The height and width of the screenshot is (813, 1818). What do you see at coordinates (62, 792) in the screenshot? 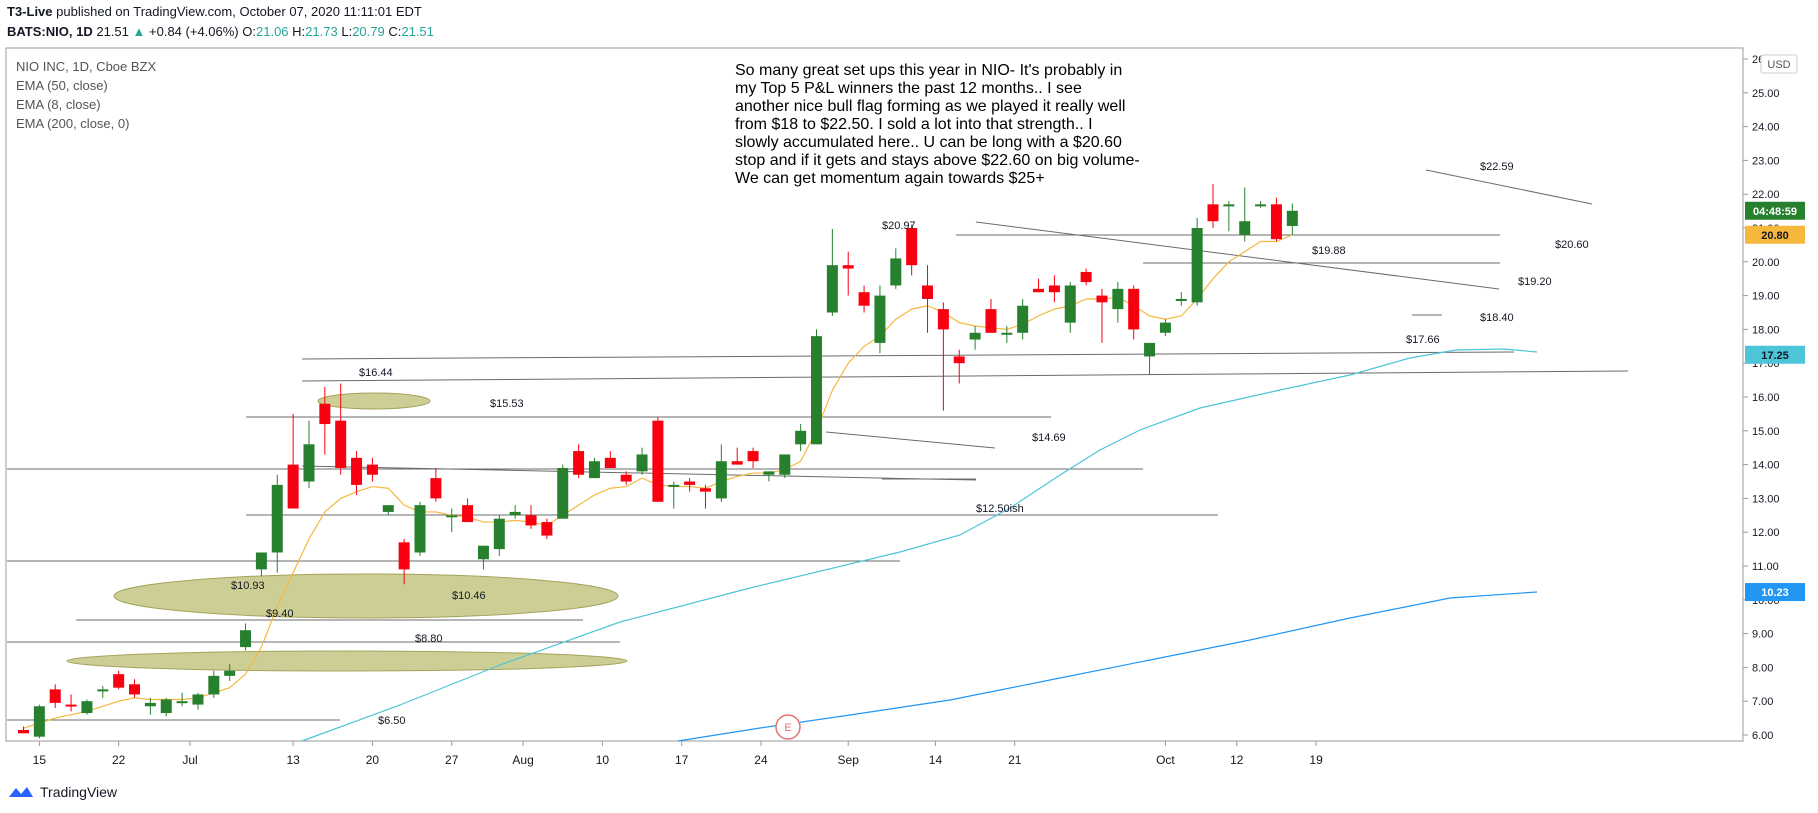
I see `footer-brand: TradingView` at bounding box center [62, 792].